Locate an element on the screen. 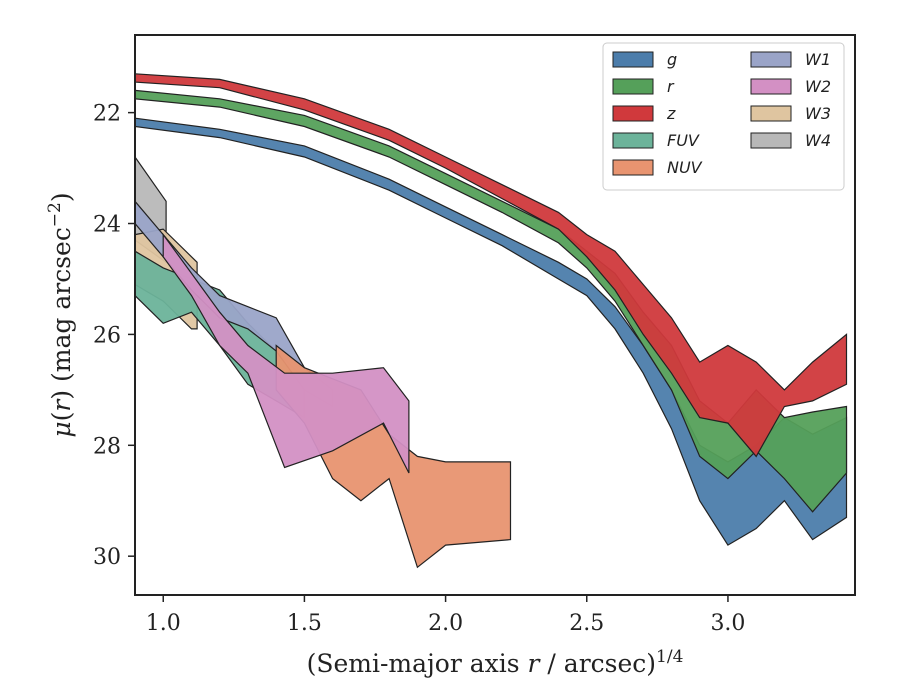 This screenshot has width=900, height=700. legend-swatch-w1 is located at coordinates (771, 59).